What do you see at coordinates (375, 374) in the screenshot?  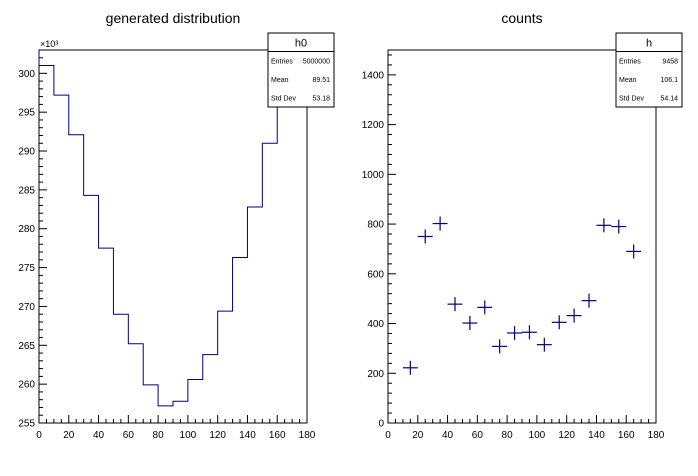 I see `y-tick-label: 200` at bounding box center [375, 374].